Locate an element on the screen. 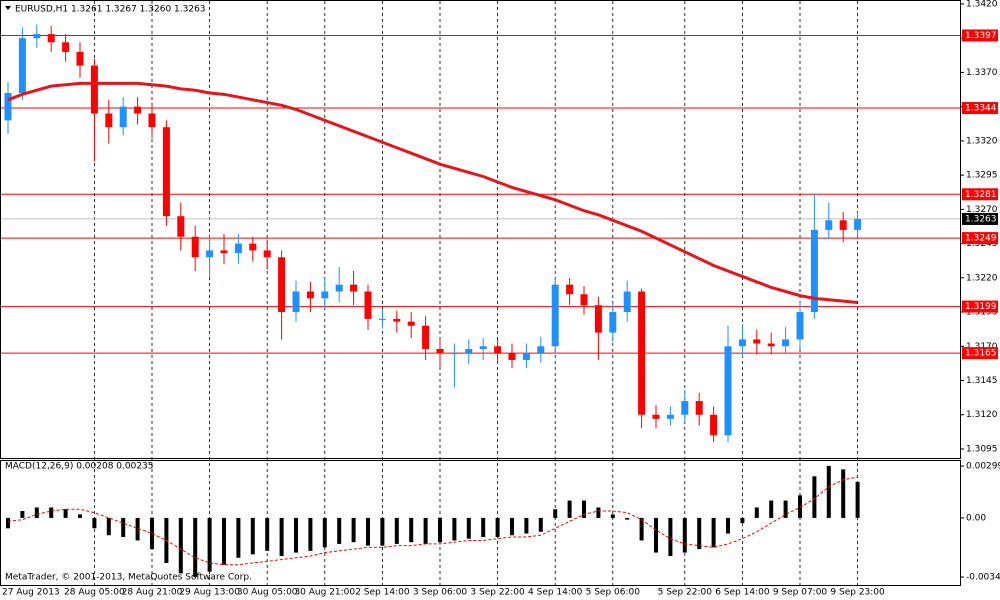  y-tick-label: 1.3270 is located at coordinates (982, 210).